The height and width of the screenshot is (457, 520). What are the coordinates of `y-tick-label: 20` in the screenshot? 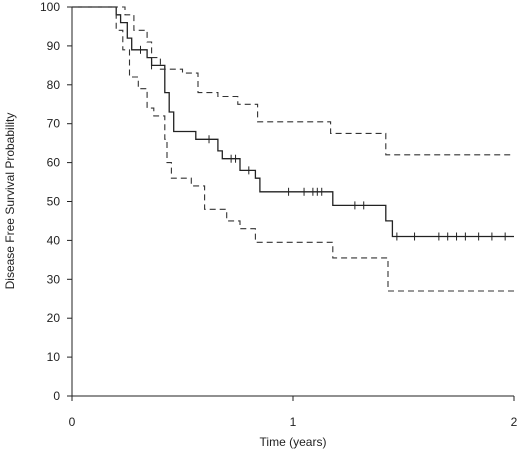 It's located at (54, 318).